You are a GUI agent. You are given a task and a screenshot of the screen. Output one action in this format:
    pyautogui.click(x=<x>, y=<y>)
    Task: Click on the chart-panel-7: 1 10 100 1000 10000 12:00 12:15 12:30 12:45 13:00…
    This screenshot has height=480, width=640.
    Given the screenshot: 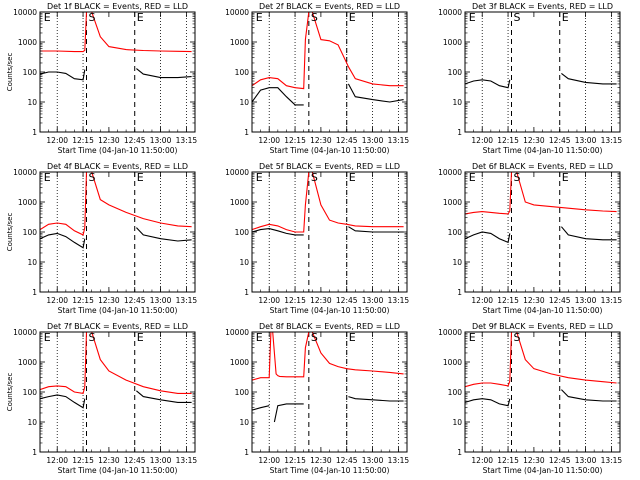 What is the action you would take?
    pyautogui.click(x=101, y=398)
    